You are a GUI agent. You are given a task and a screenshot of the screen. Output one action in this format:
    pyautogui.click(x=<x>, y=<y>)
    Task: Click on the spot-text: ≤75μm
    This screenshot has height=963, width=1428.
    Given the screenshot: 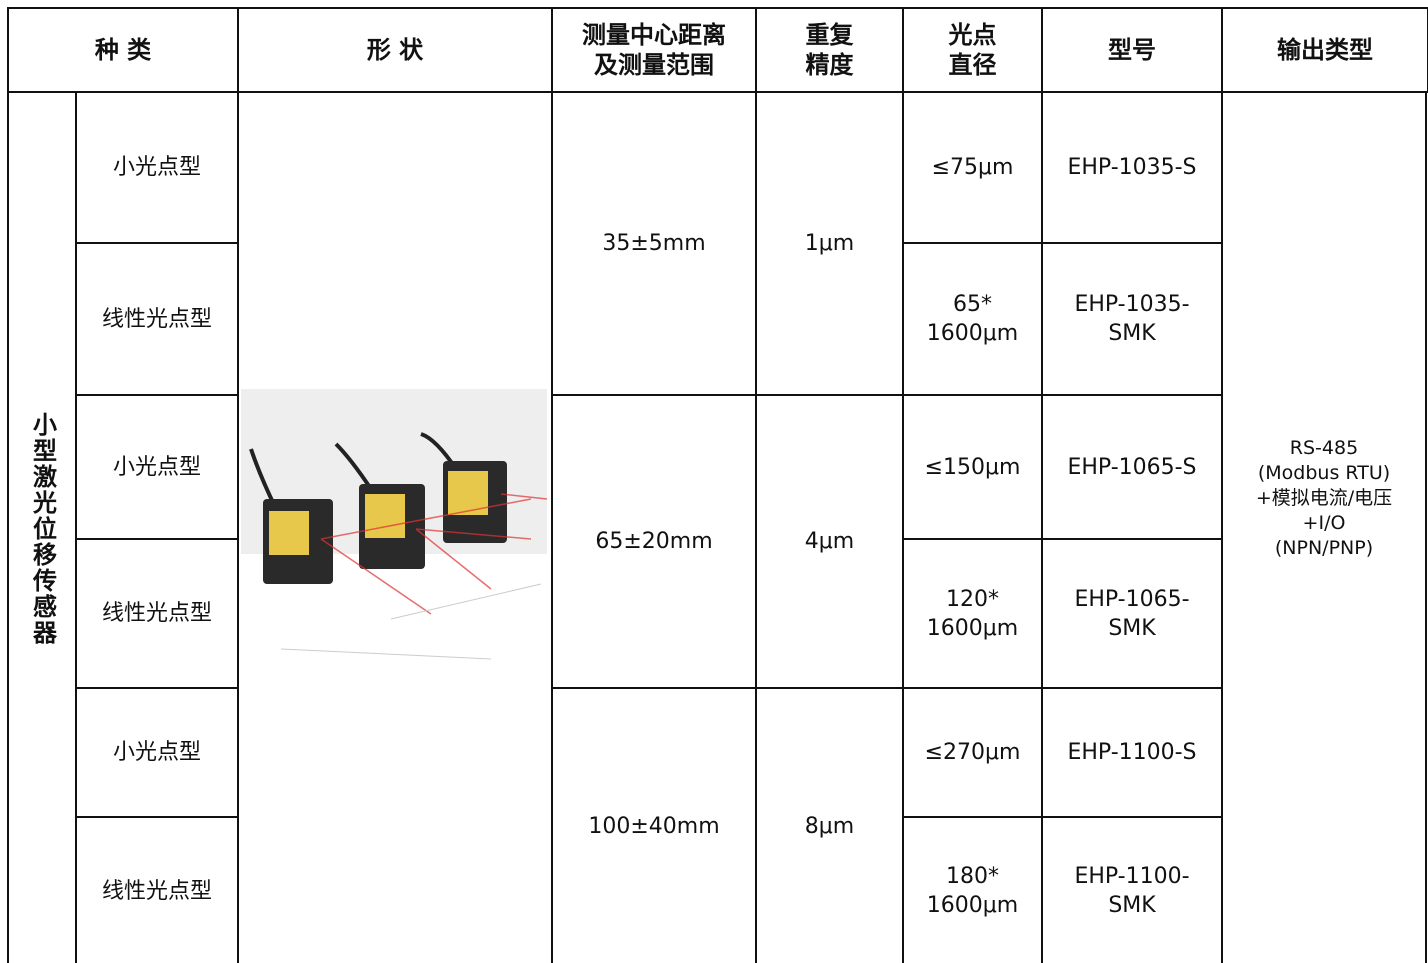 What is the action you would take?
    pyautogui.click(x=972, y=167)
    